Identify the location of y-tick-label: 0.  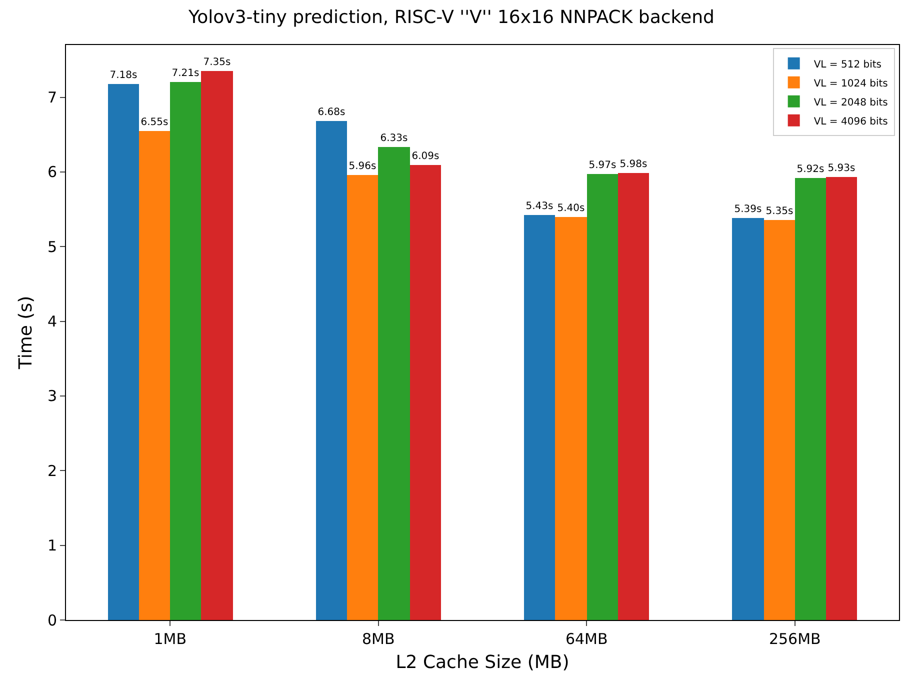
(52, 620).